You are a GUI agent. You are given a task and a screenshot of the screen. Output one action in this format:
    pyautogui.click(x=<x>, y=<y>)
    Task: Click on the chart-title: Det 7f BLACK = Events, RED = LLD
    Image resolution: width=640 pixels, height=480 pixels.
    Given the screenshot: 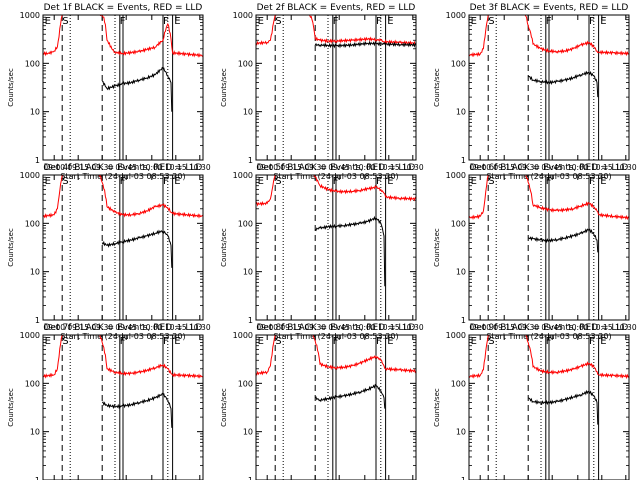 What is the action you would take?
    pyautogui.click(x=123, y=328)
    